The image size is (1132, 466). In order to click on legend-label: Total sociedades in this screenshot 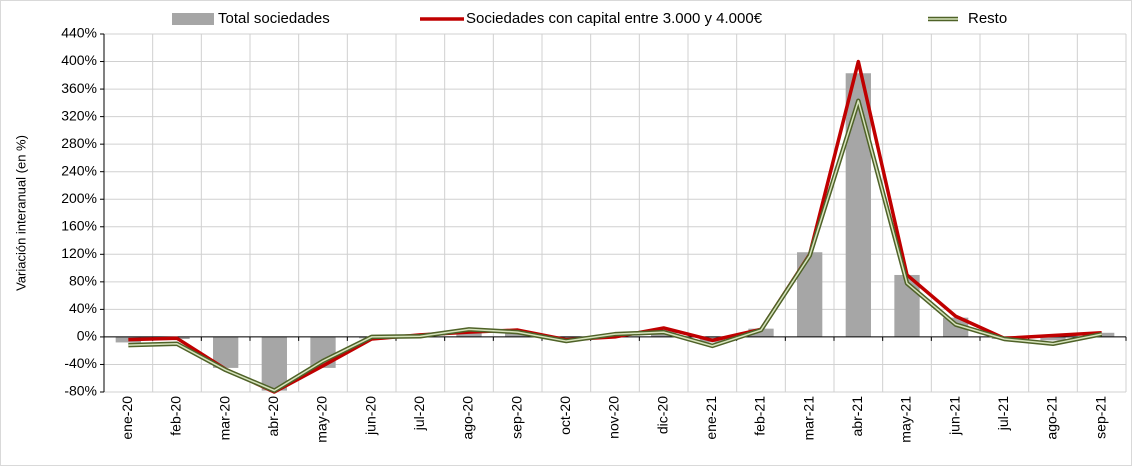, I will do `click(274, 18)`.